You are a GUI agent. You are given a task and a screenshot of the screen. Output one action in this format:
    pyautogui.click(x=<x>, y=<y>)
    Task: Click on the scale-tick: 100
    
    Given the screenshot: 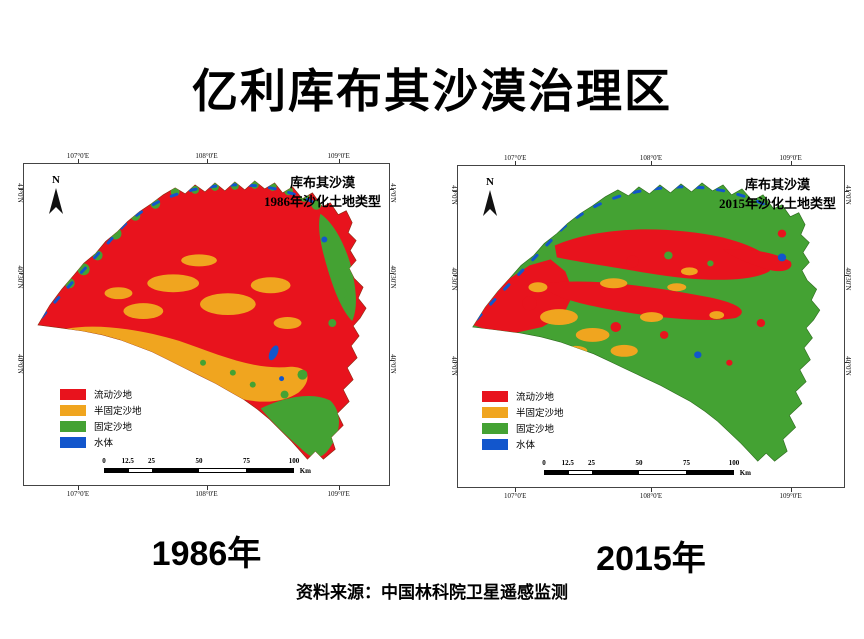 What is the action you would take?
    pyautogui.click(x=734, y=463)
    